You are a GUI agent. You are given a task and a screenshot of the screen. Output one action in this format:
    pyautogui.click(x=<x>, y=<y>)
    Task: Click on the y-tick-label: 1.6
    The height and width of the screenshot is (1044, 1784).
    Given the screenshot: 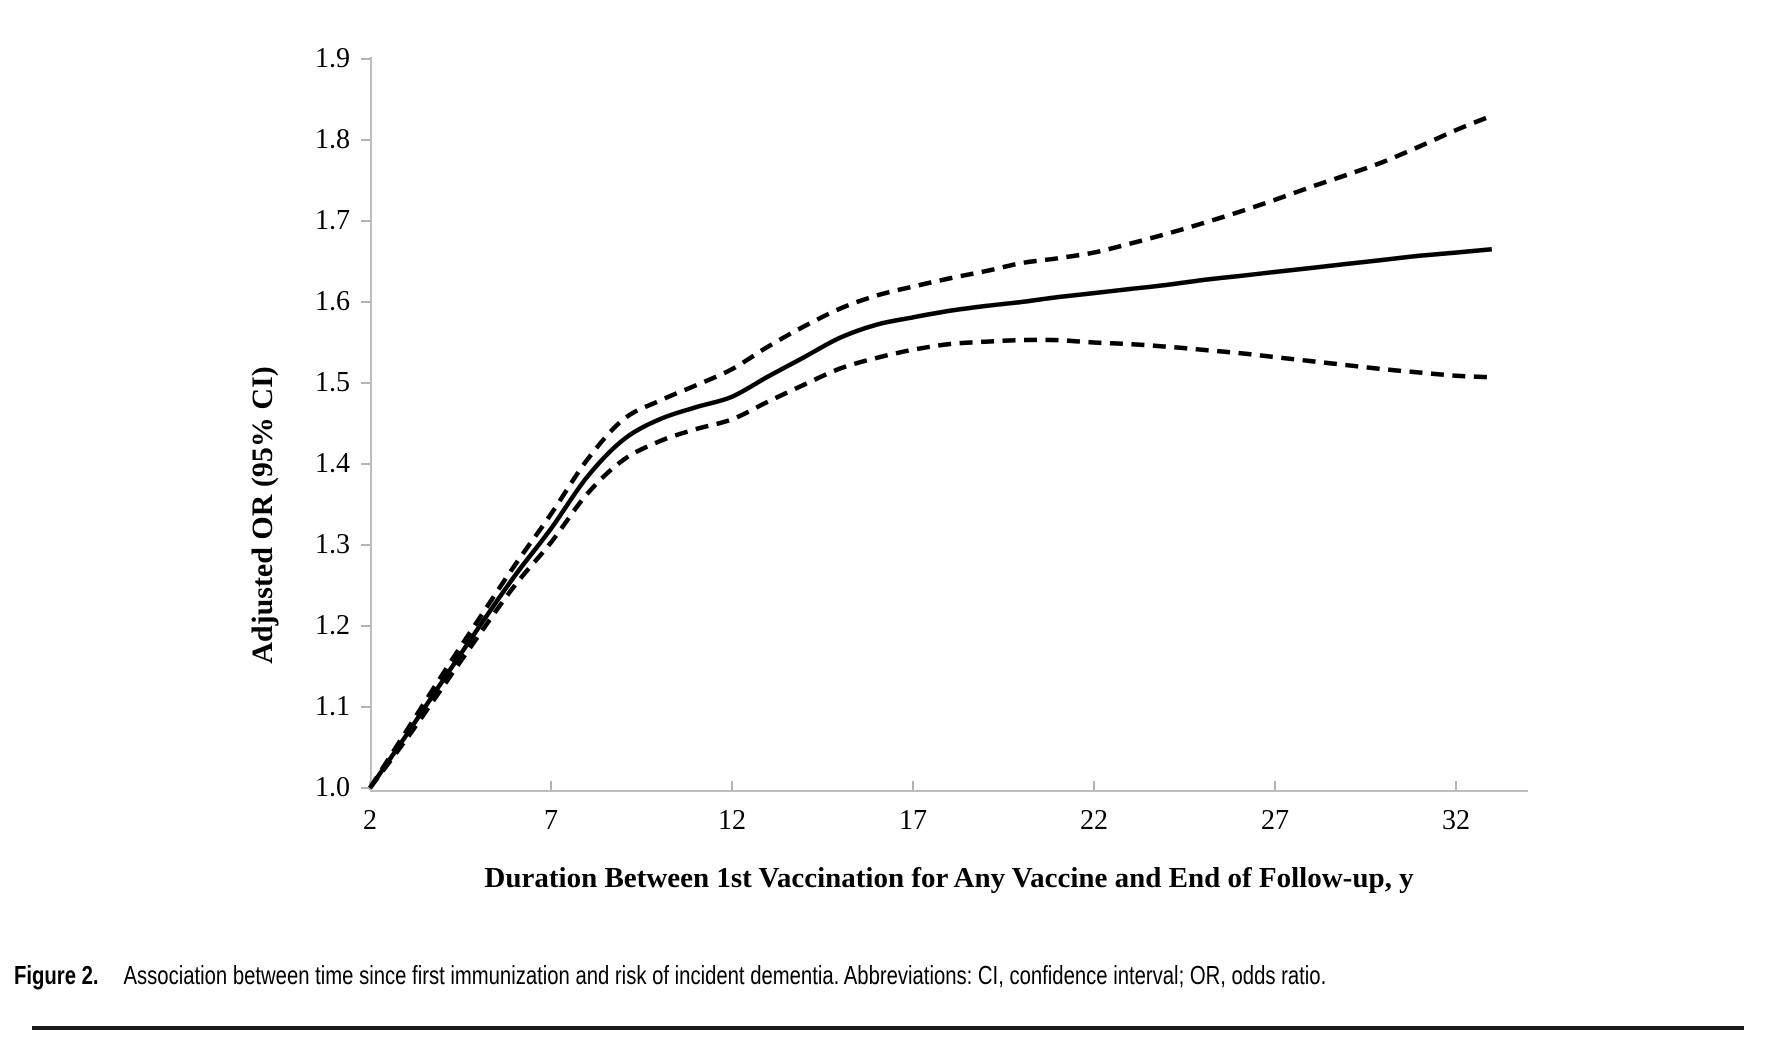 What is the action you would take?
    pyautogui.click(x=332, y=301)
    